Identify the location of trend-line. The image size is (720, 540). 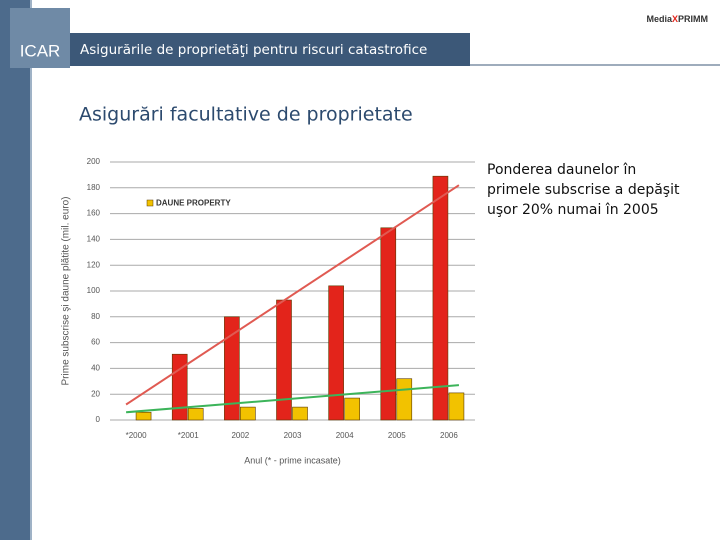
(292, 399).